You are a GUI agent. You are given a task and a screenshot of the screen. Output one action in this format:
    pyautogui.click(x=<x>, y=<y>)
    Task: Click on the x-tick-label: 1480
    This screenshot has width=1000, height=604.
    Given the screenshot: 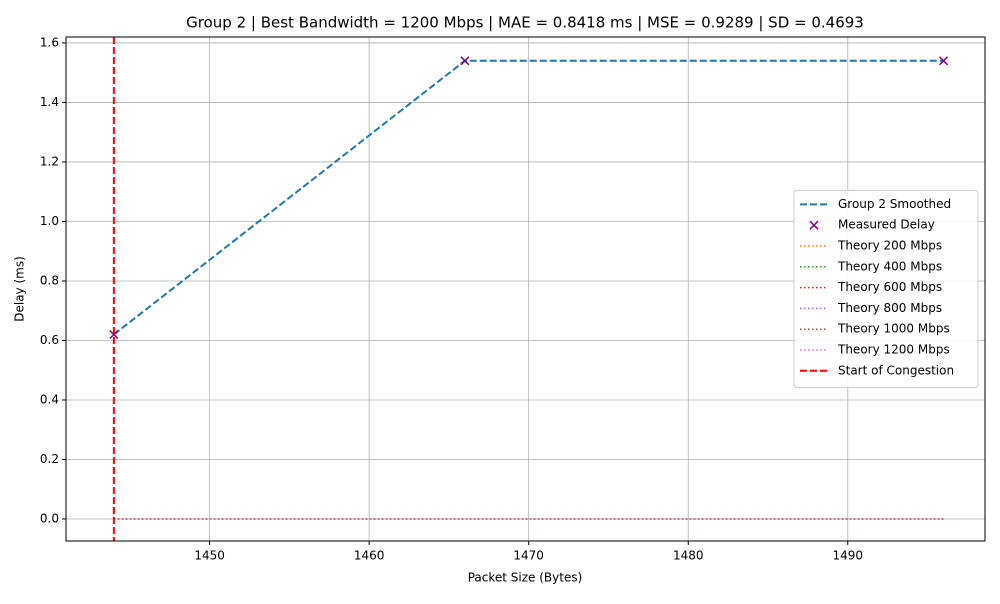 What is the action you would take?
    pyautogui.click(x=688, y=556)
    